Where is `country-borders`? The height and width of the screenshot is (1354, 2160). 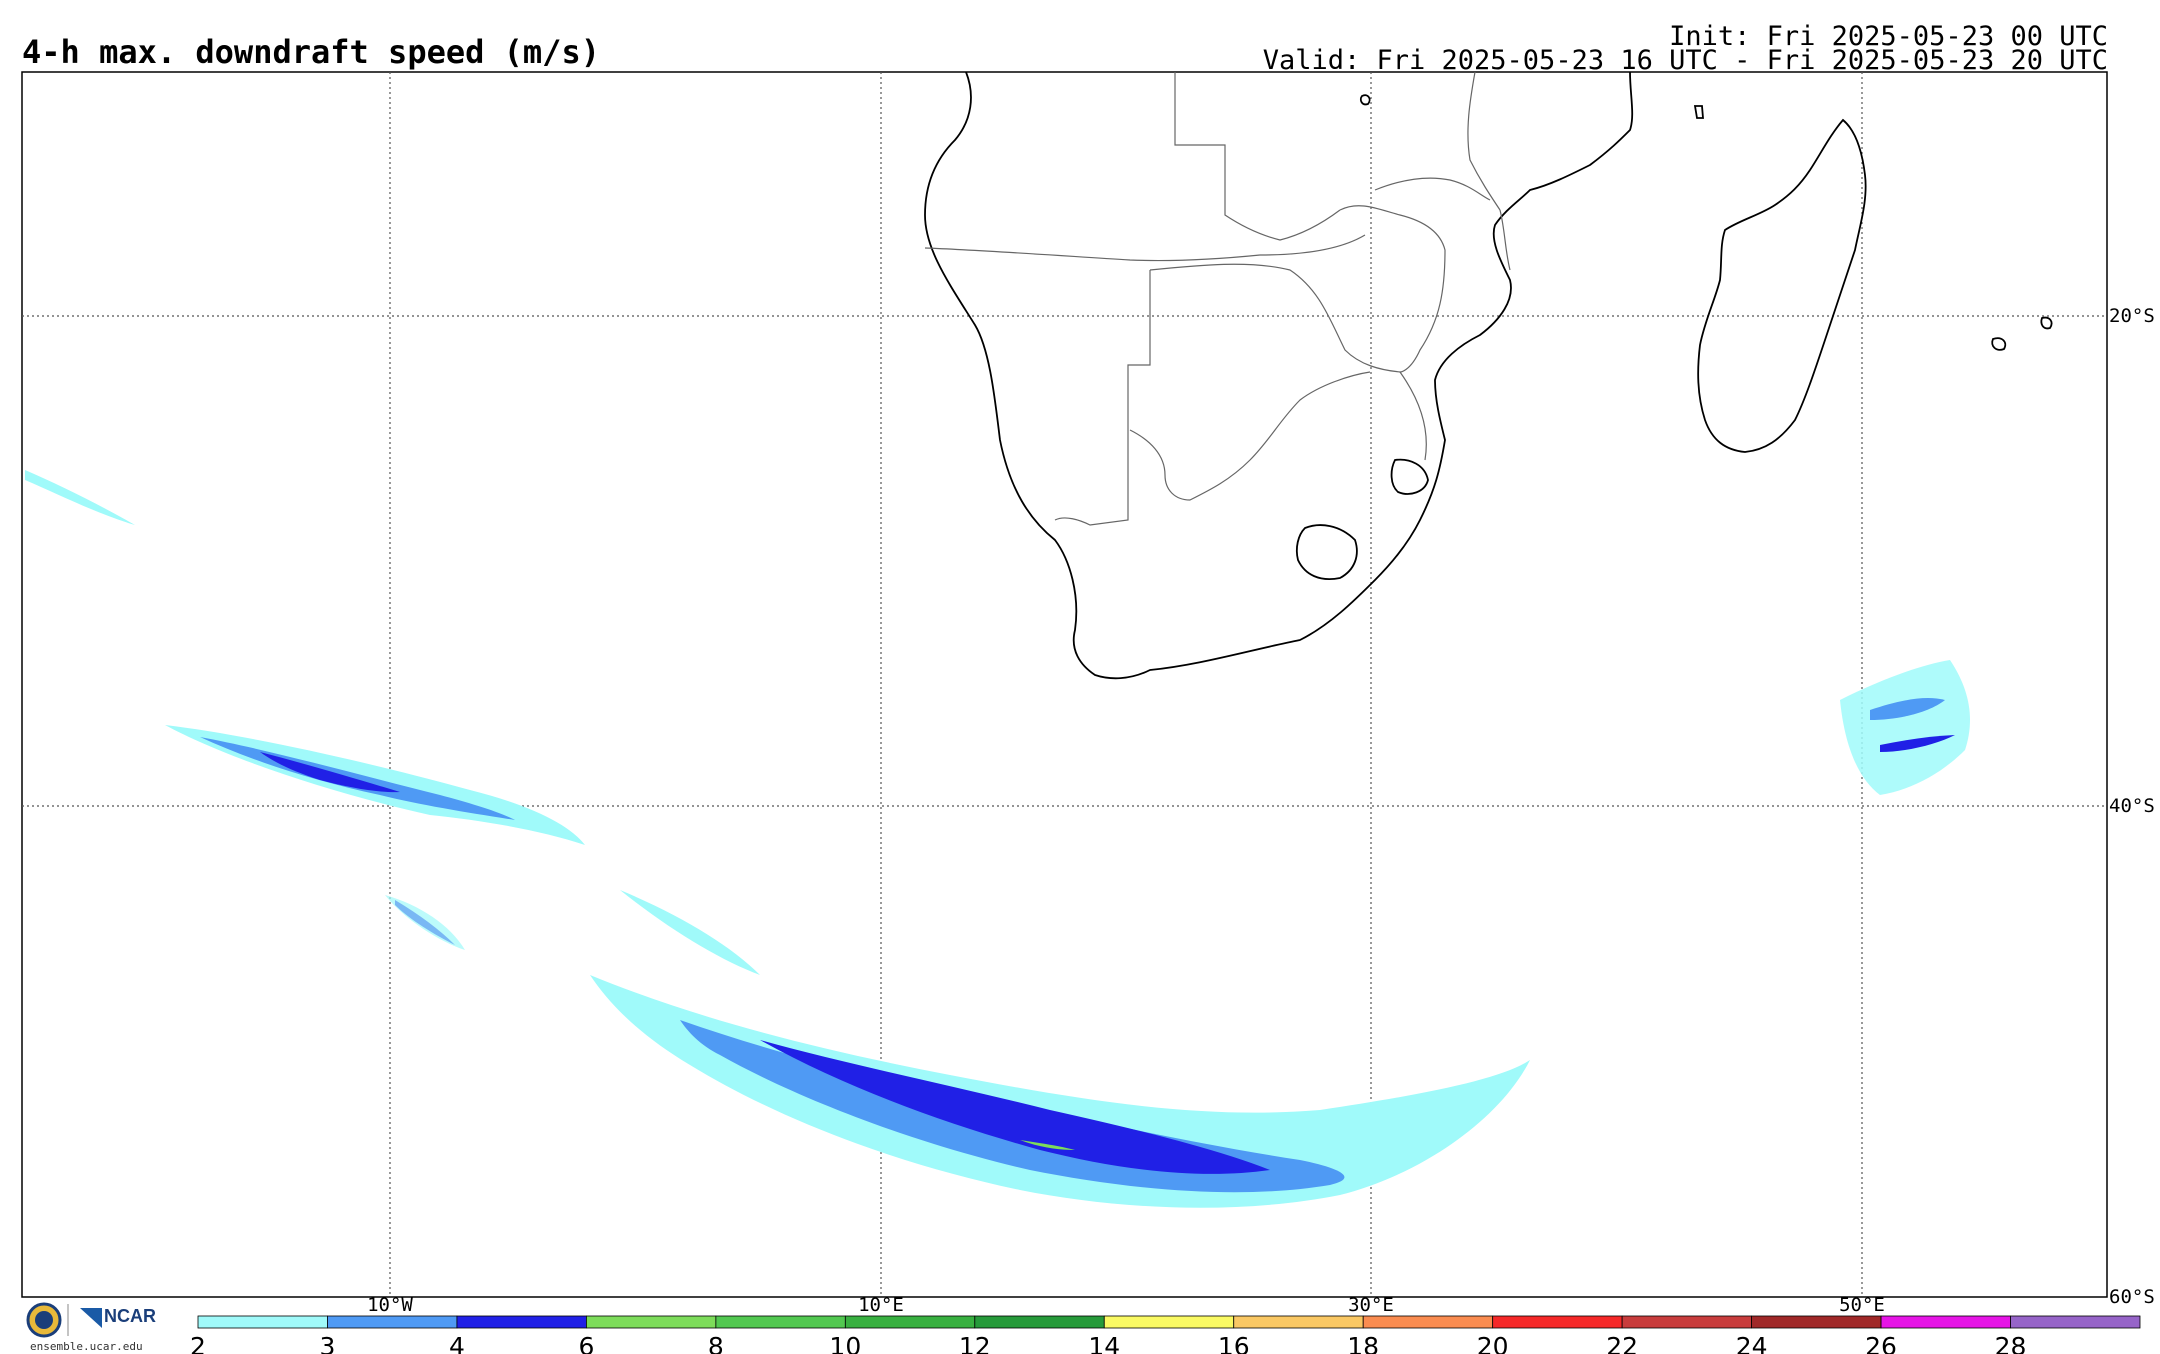 country-borders is located at coordinates (1217, 298).